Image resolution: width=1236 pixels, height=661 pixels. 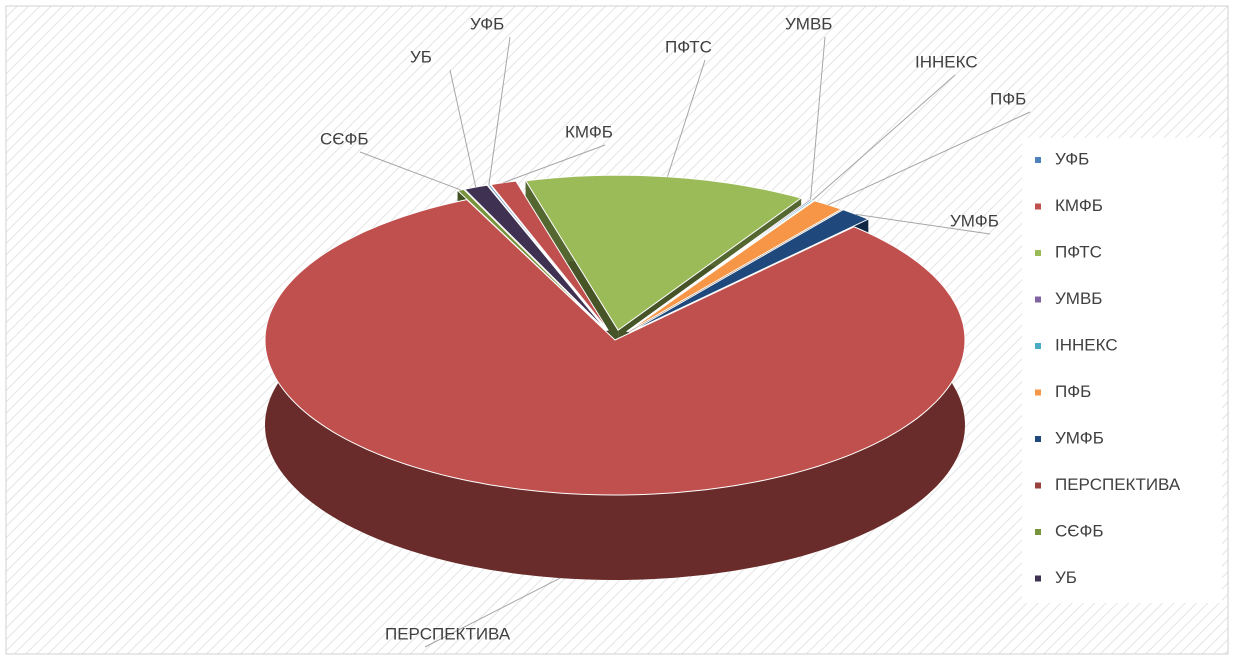 What do you see at coordinates (1079, 530) in the screenshot?
I see `legend-label: СЄФБ` at bounding box center [1079, 530].